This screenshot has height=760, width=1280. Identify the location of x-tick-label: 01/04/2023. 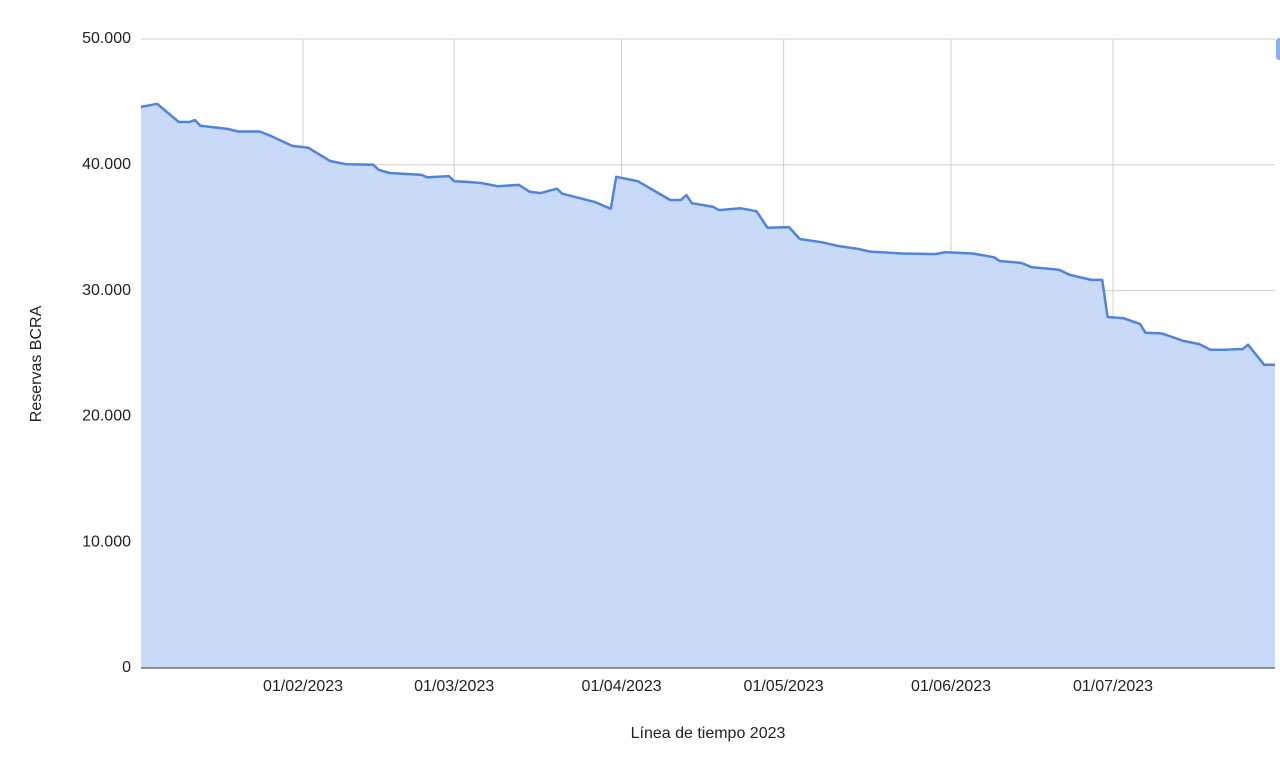
(622, 686).